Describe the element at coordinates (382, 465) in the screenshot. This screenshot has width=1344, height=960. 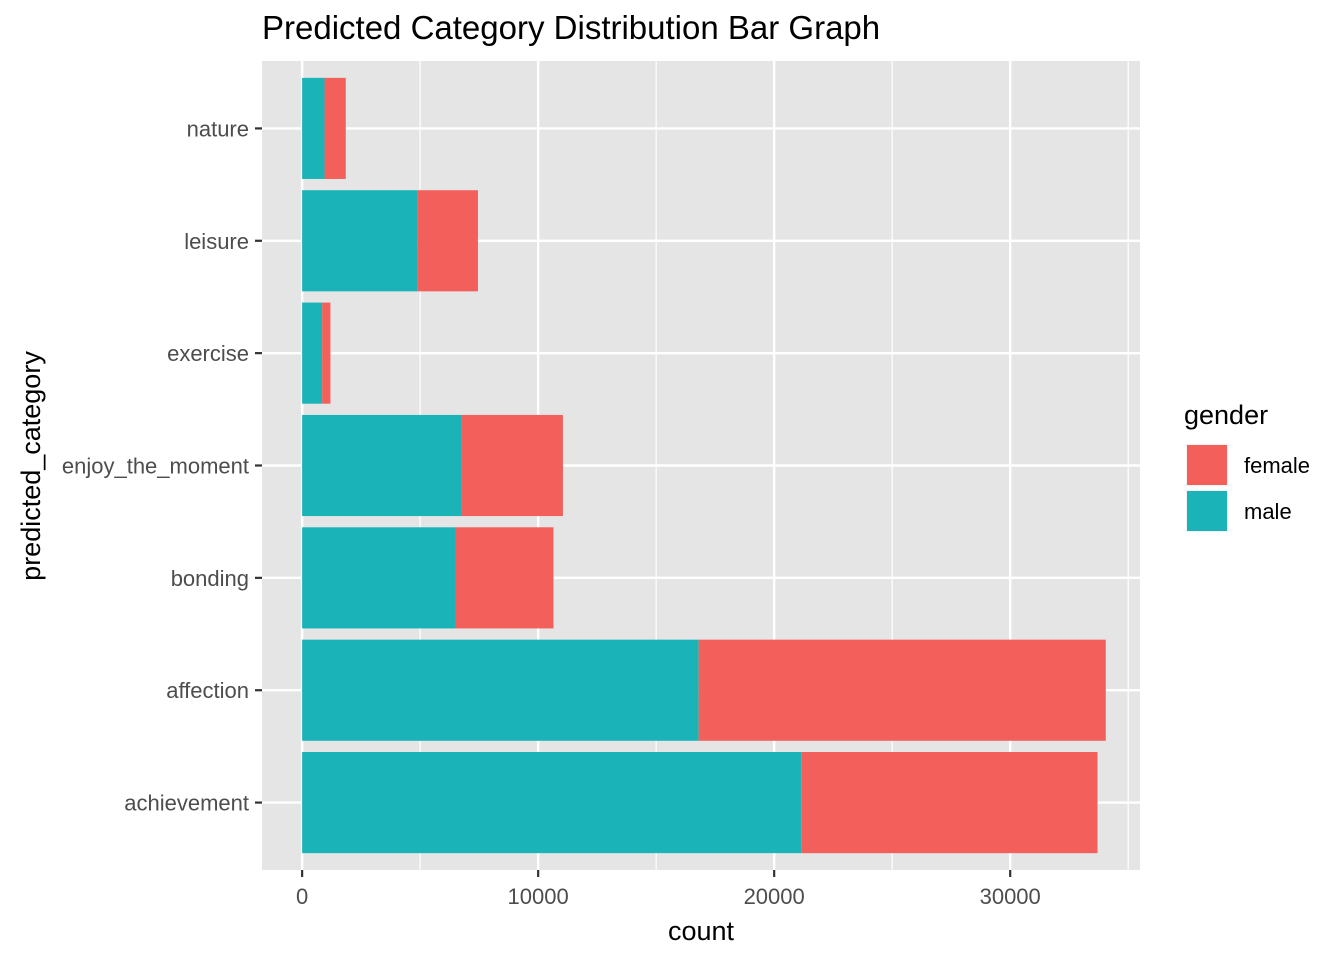
I see `bar-enjoy_the_moment-male` at that location.